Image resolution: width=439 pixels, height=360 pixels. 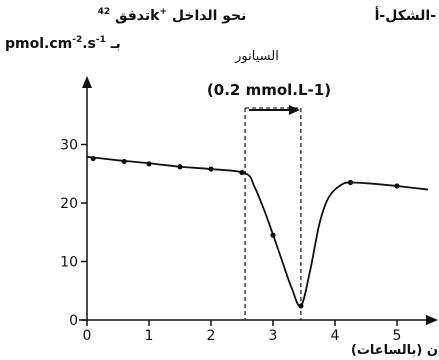 I want to click on y-tick-label-20: 20, so click(x=69, y=204).